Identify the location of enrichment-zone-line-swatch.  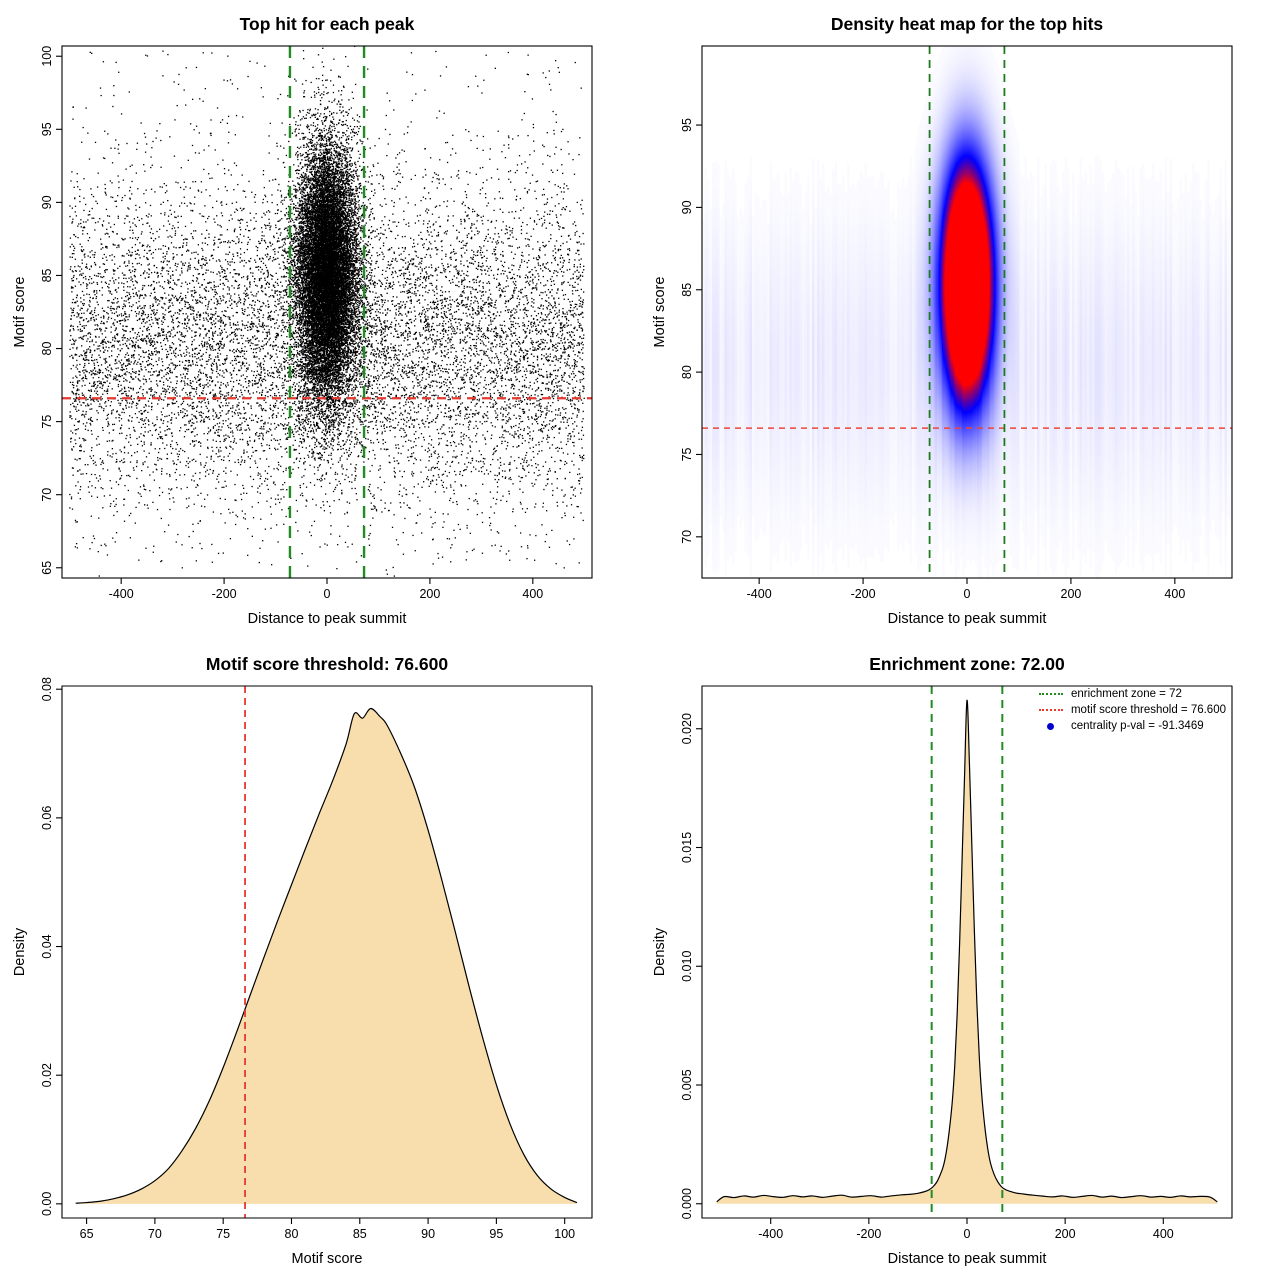
(1051, 694).